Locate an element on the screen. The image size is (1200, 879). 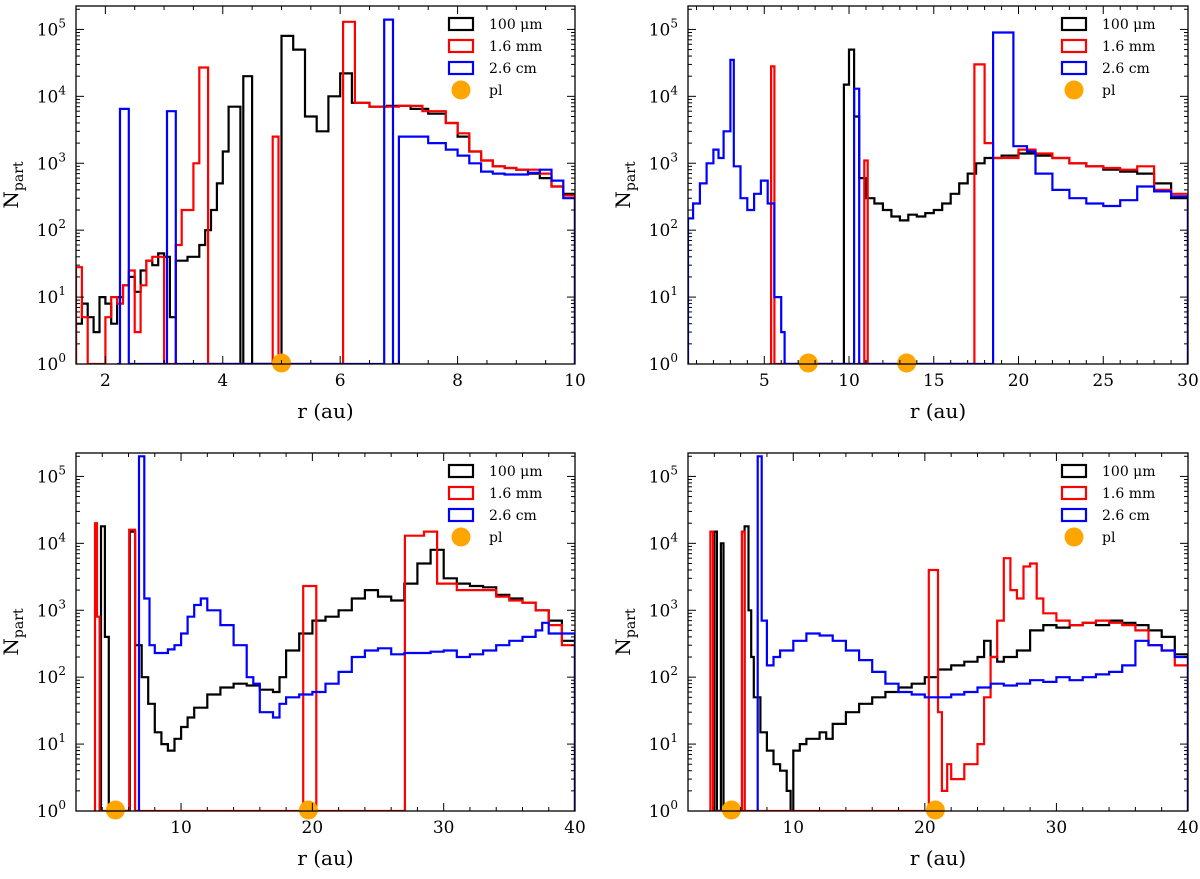
x-tick-label: 25 is located at coordinates (1103, 381).